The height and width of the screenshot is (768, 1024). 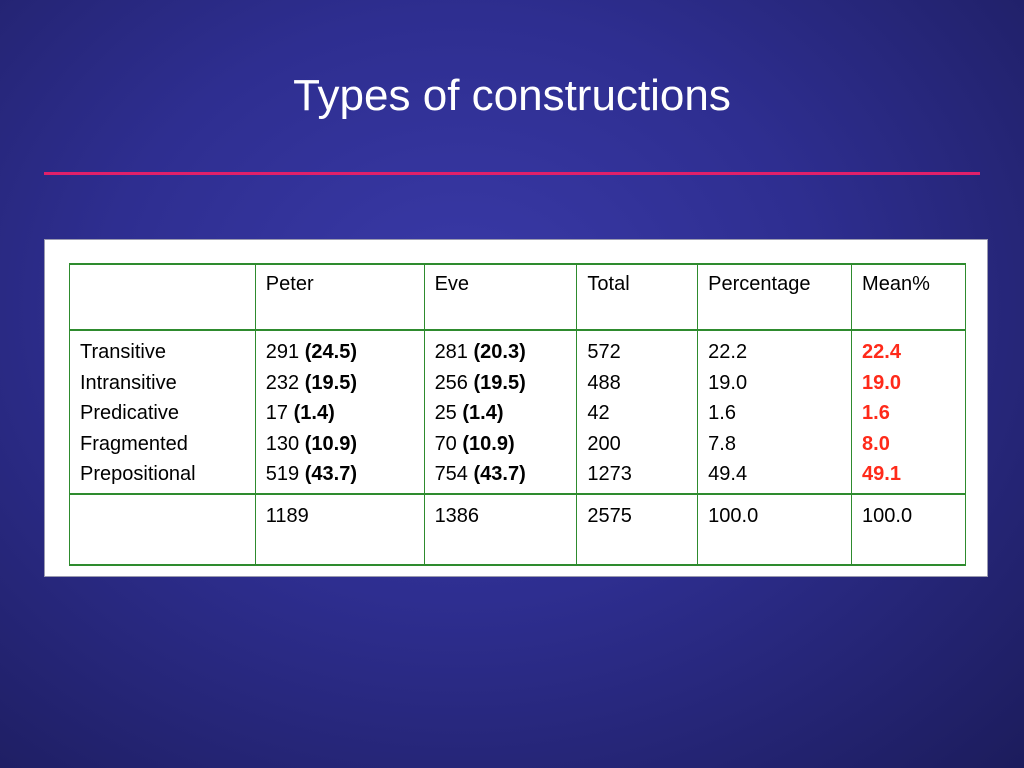 I want to click on percentage-value: 19.0, so click(x=728, y=382).